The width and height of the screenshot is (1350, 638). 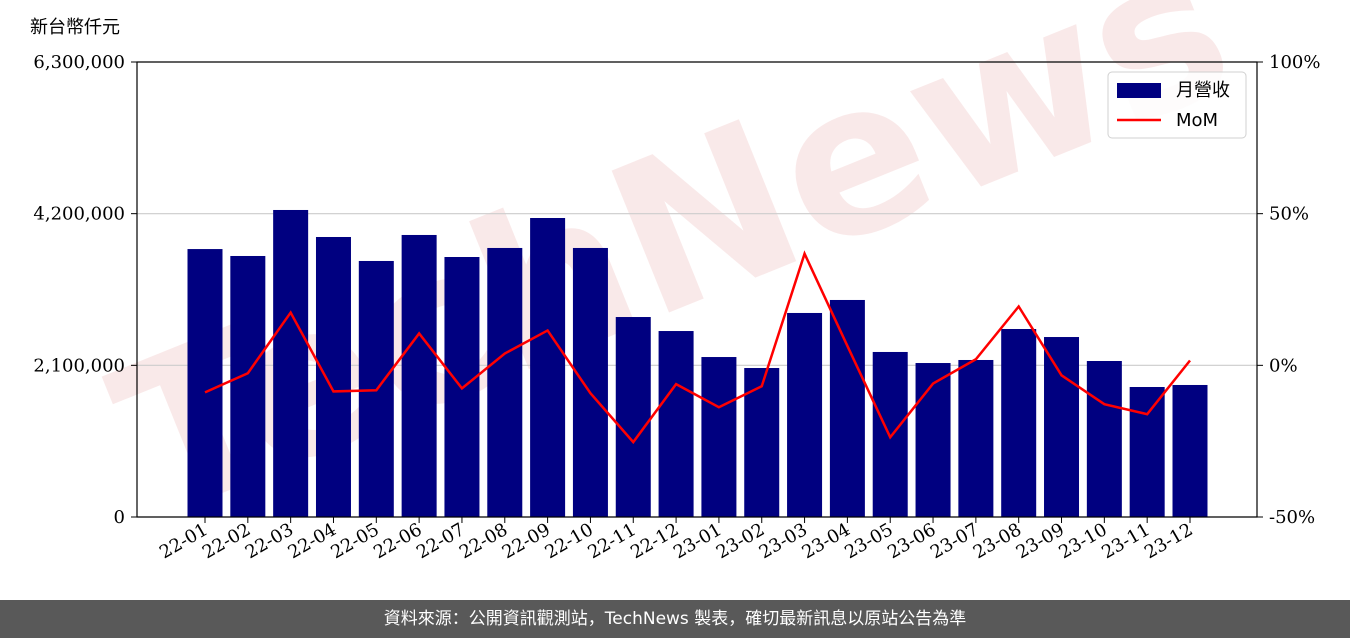 I want to click on x-tick-label: 22-08, so click(x=483, y=541).